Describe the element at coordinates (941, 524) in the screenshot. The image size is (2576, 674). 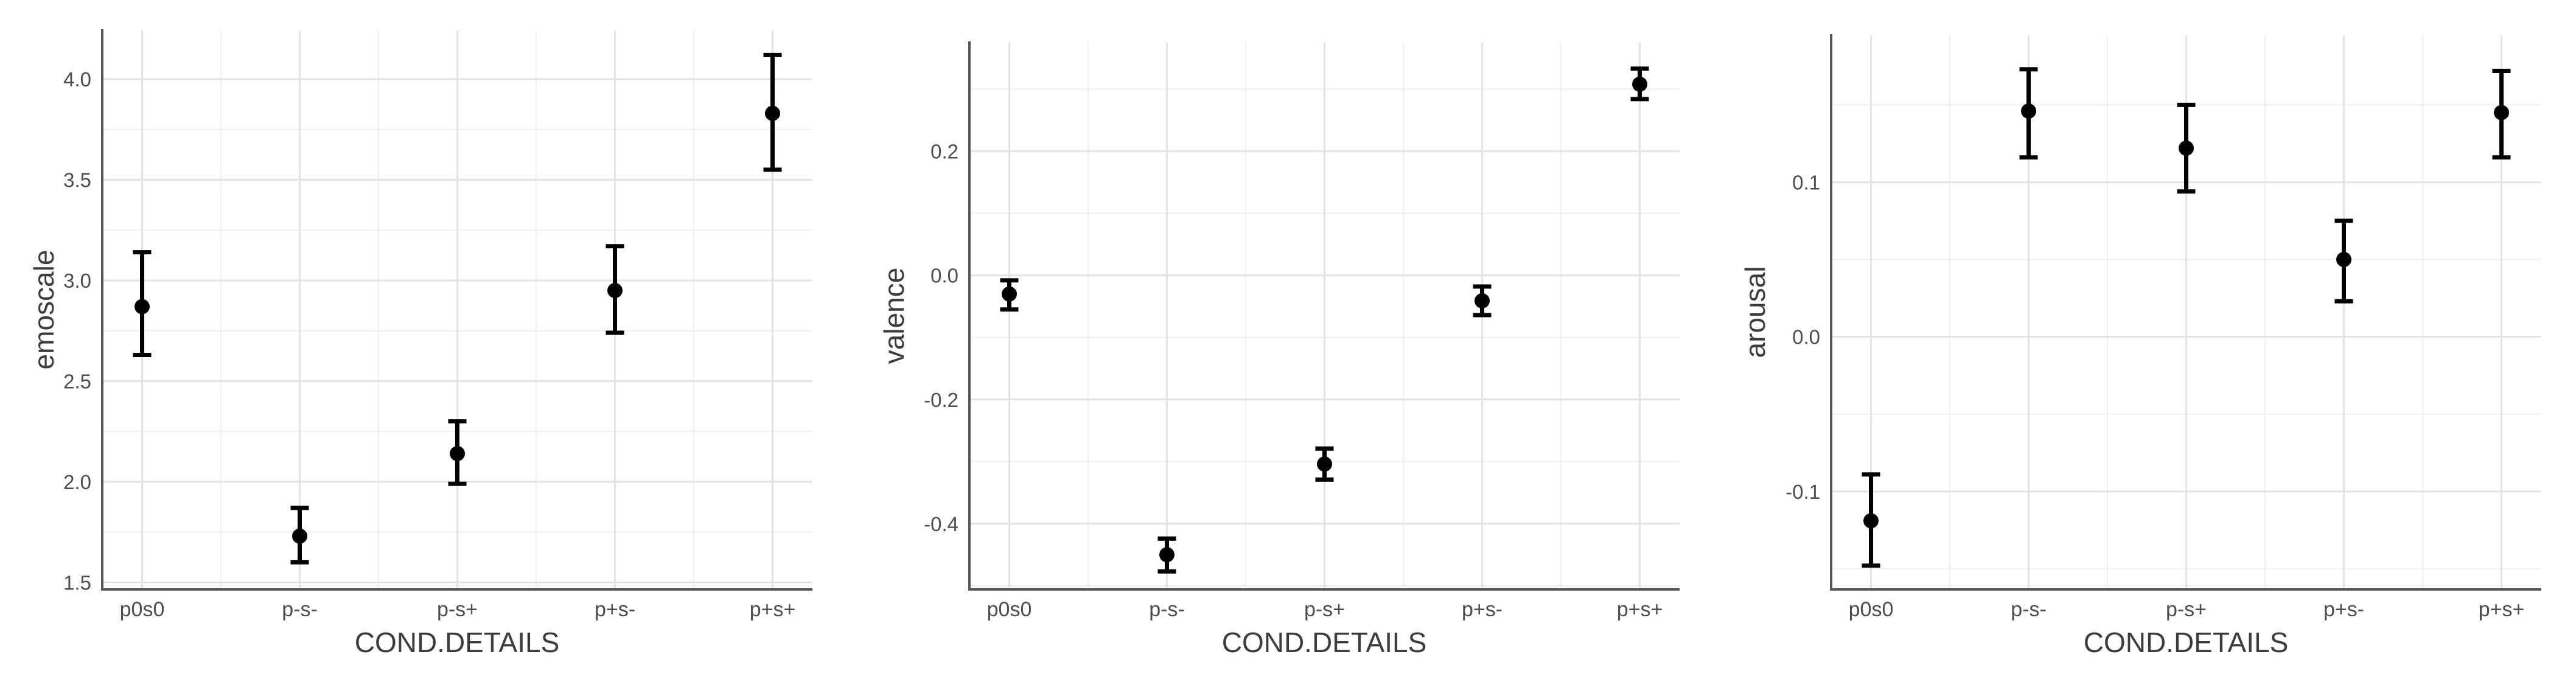
I see `y-tick-label: -0.4` at that location.